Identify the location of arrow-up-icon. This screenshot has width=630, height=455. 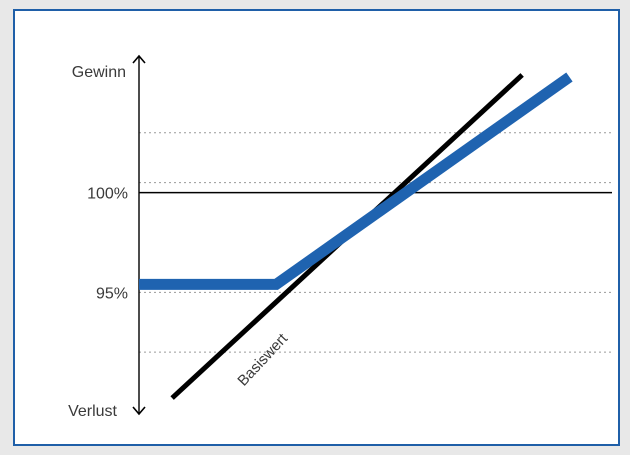
(139, 59).